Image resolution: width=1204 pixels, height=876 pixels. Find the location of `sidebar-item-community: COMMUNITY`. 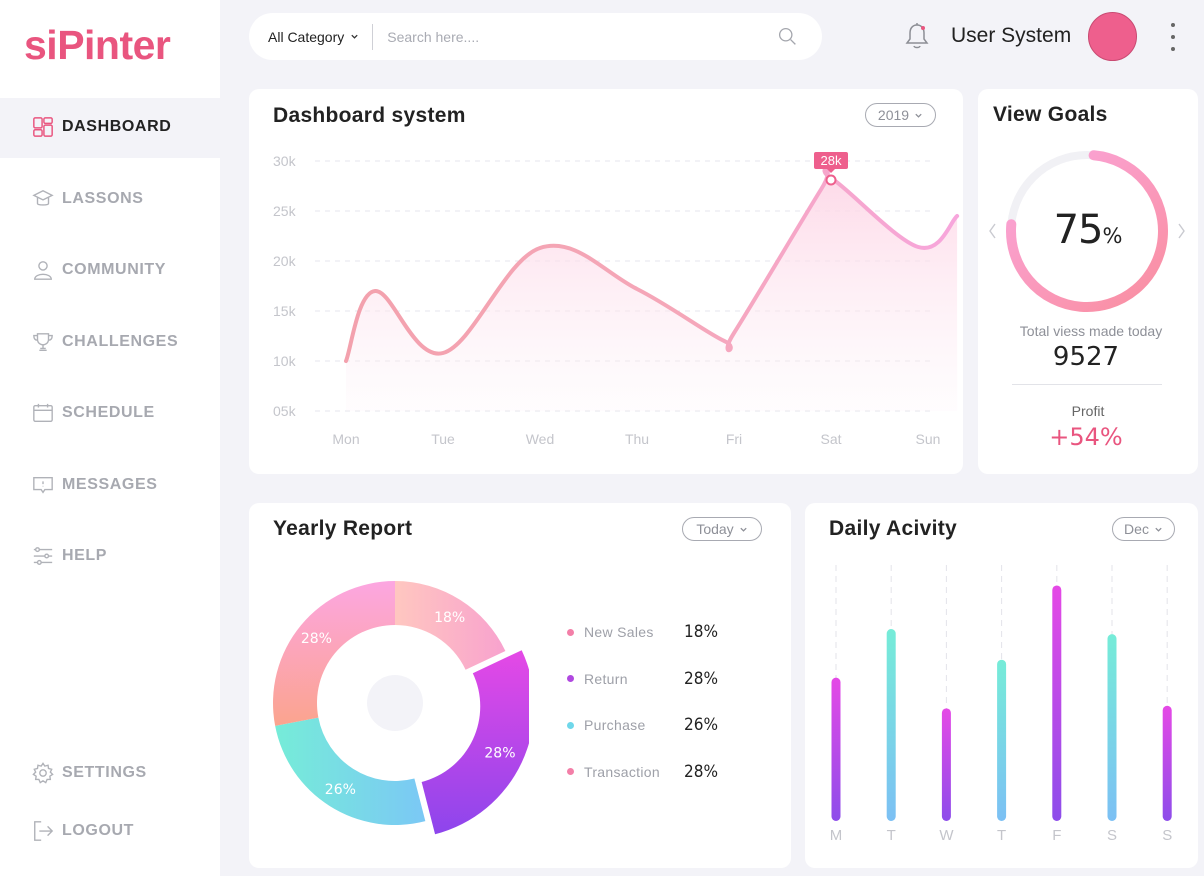

sidebar-item-community: COMMUNITY is located at coordinates (110, 270).